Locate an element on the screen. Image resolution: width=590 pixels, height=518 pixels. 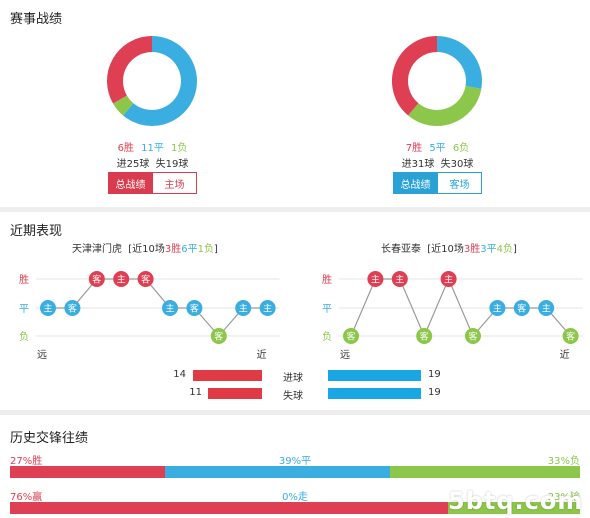
away-row-label-W: 胜 is located at coordinates (327, 280).